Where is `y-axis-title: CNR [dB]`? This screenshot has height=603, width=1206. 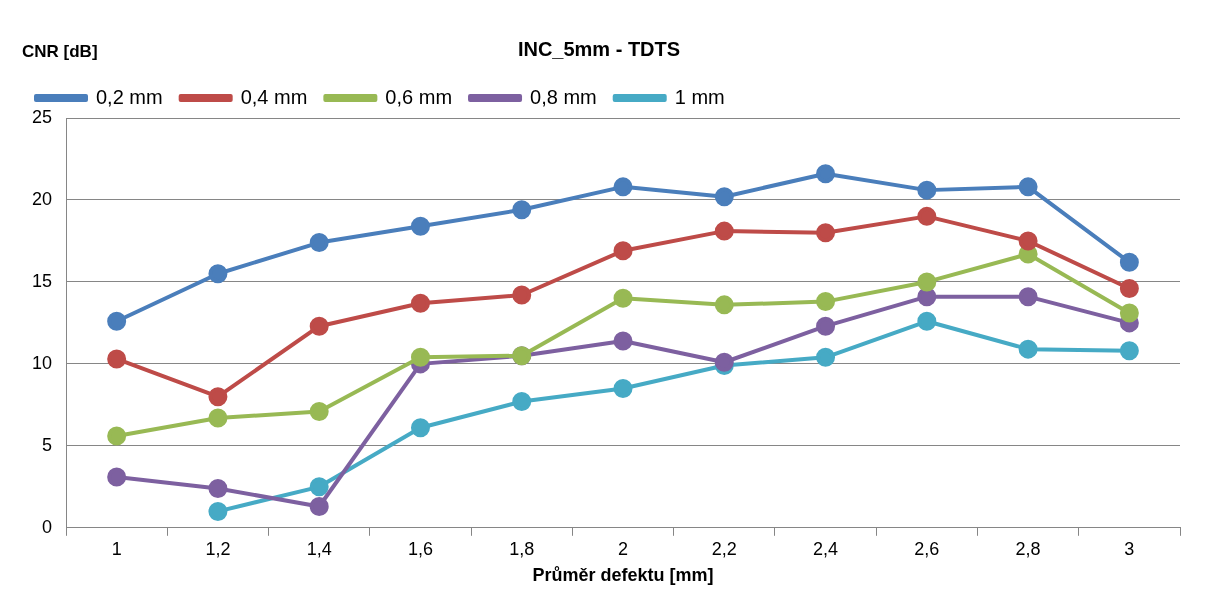
y-axis-title: CNR [dB] is located at coordinates (60, 51).